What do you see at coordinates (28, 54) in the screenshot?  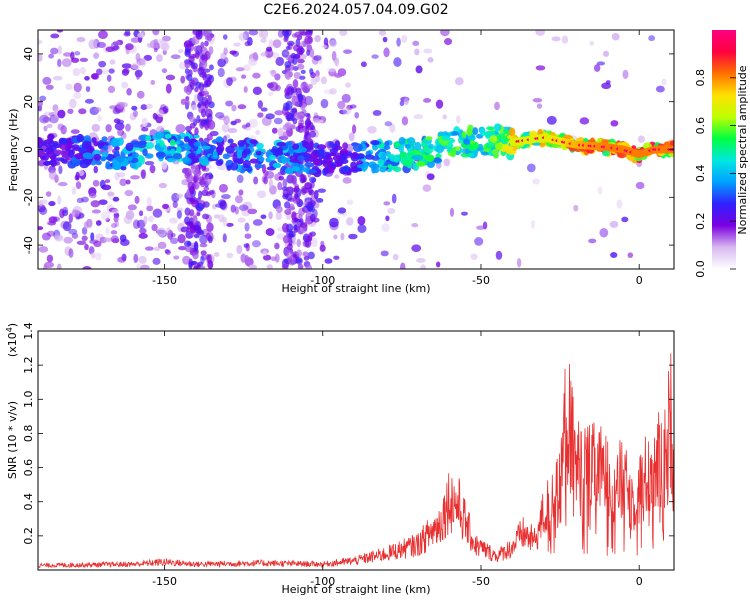 I see `y-tick-label: 40` at bounding box center [28, 54].